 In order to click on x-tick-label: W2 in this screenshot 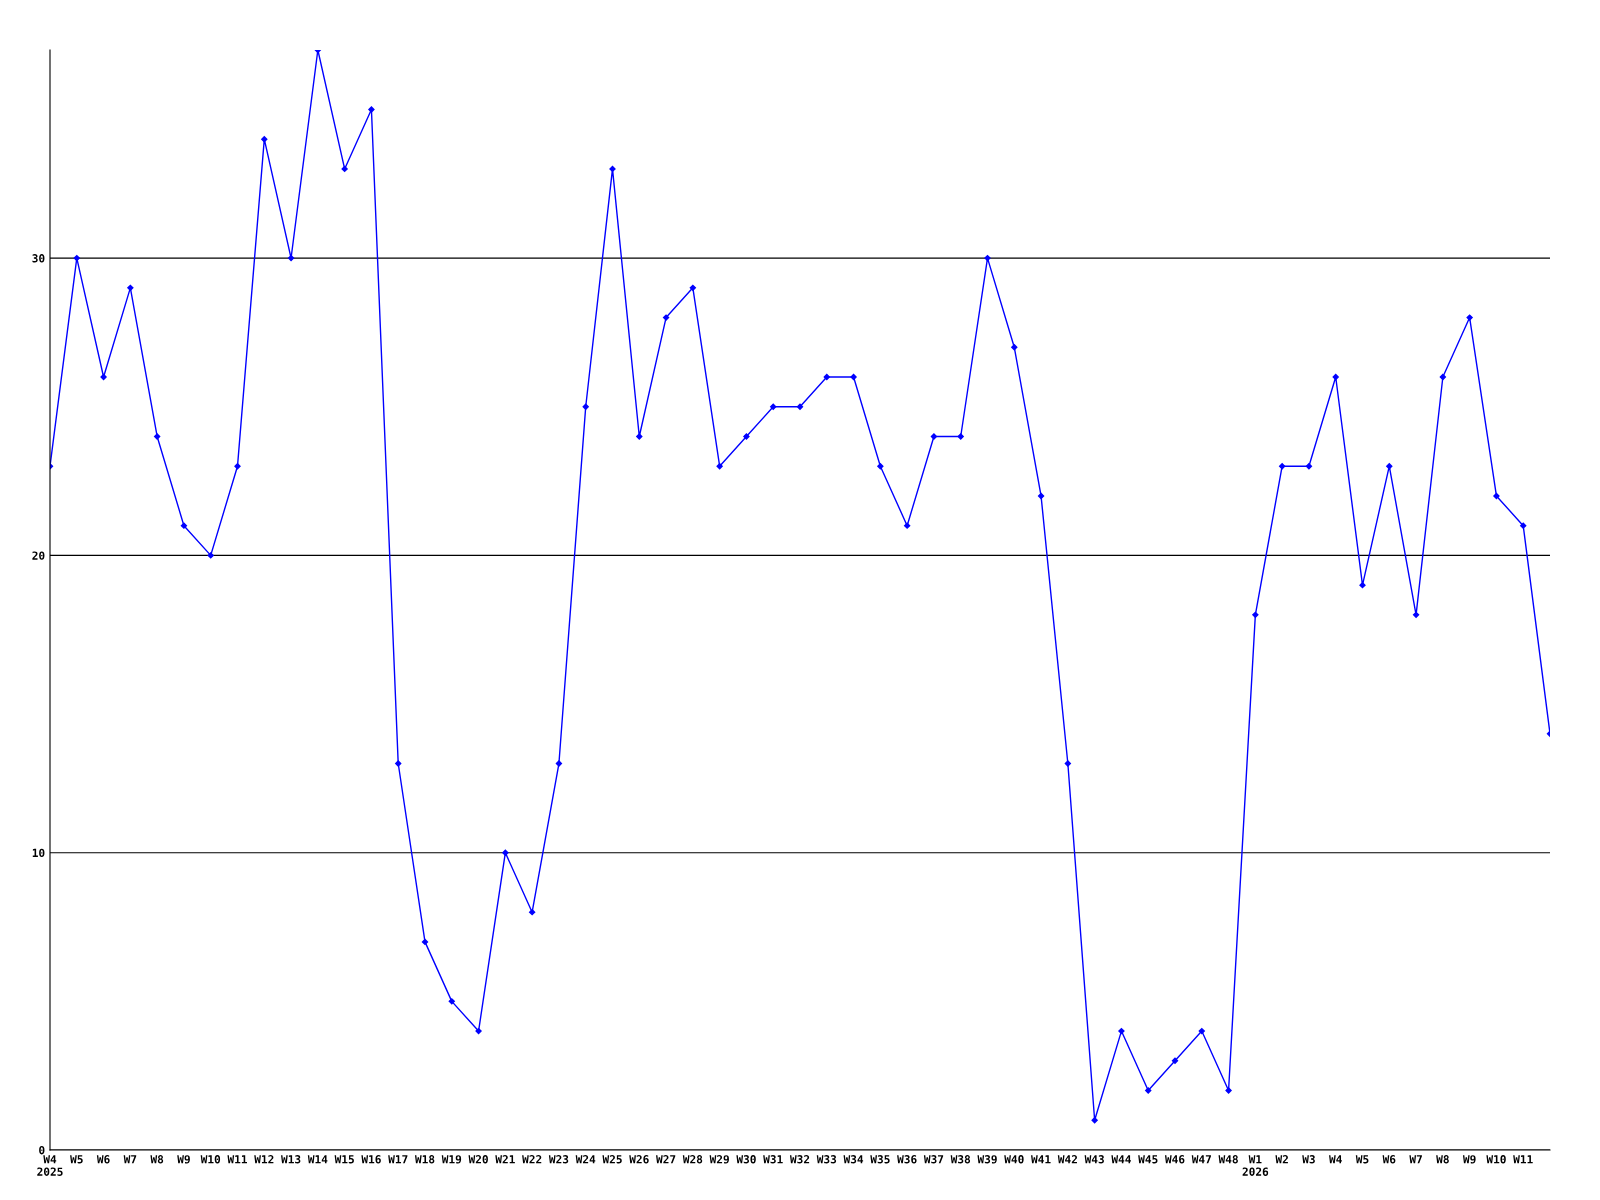, I will do `click(1281, 1159)`.